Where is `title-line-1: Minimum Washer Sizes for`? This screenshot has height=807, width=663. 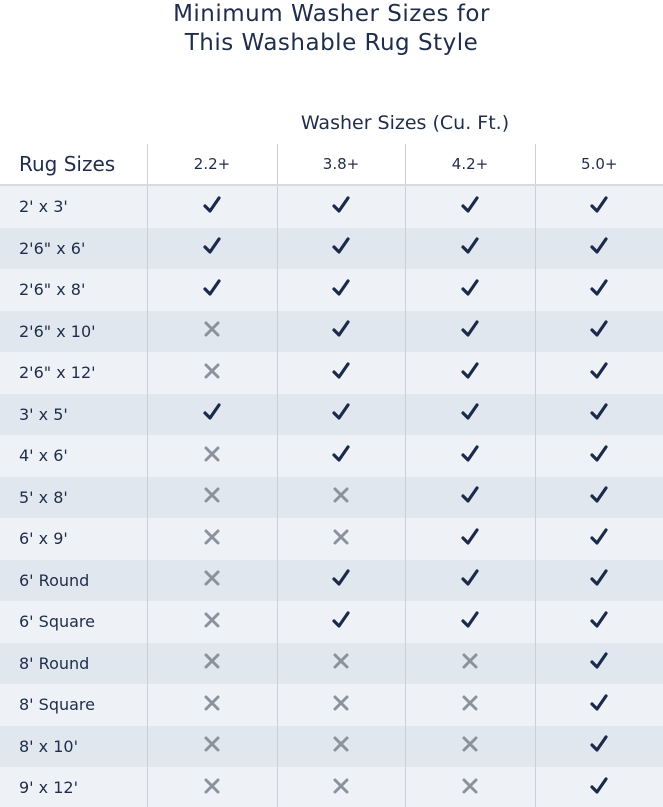
title-line-1: Minimum Washer Sizes for is located at coordinates (331, 14).